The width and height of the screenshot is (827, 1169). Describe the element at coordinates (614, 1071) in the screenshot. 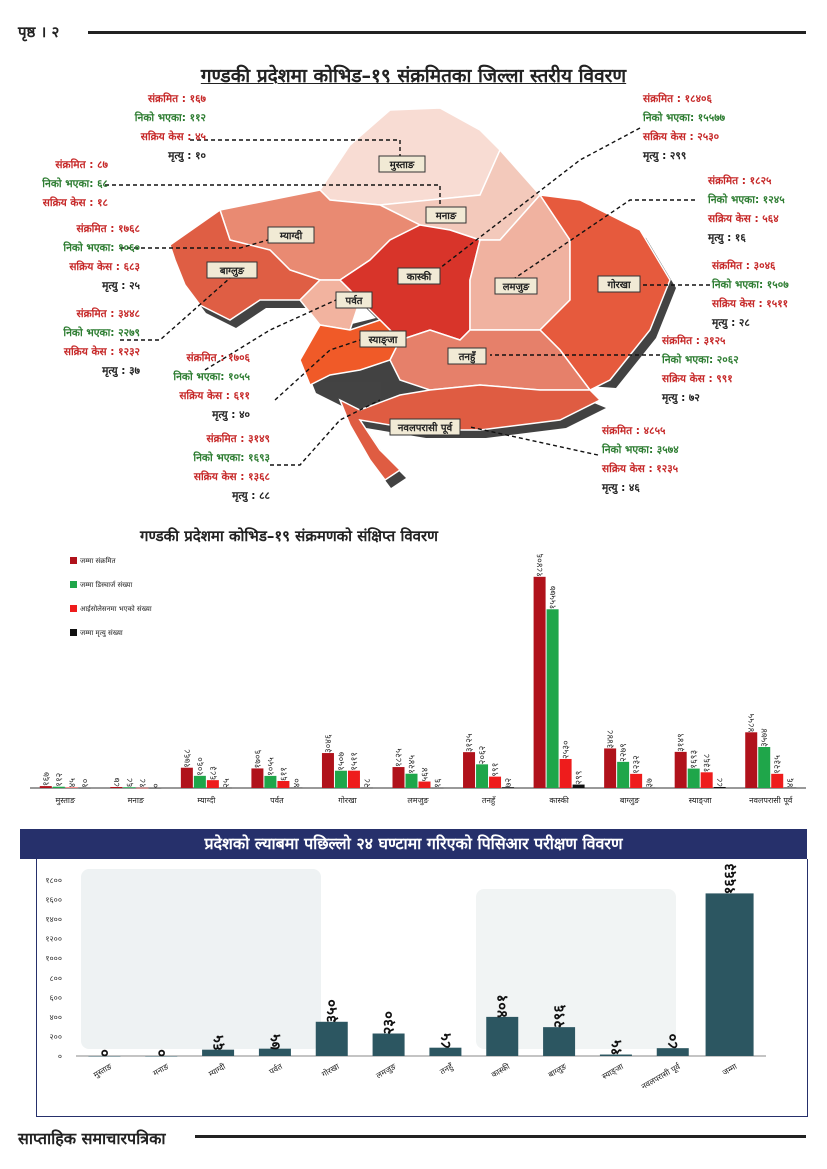

I see `pcr-category-label: स्याङ्जा` at that location.